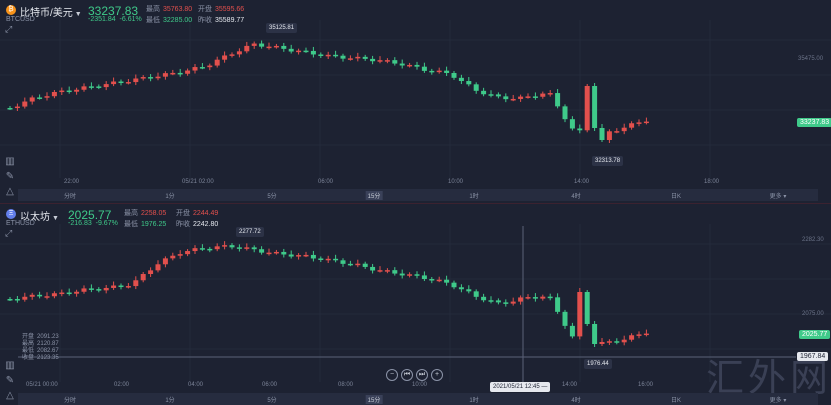 This screenshot has height=405, width=831. I want to click on zoom-out-icon: −, so click(392, 375).